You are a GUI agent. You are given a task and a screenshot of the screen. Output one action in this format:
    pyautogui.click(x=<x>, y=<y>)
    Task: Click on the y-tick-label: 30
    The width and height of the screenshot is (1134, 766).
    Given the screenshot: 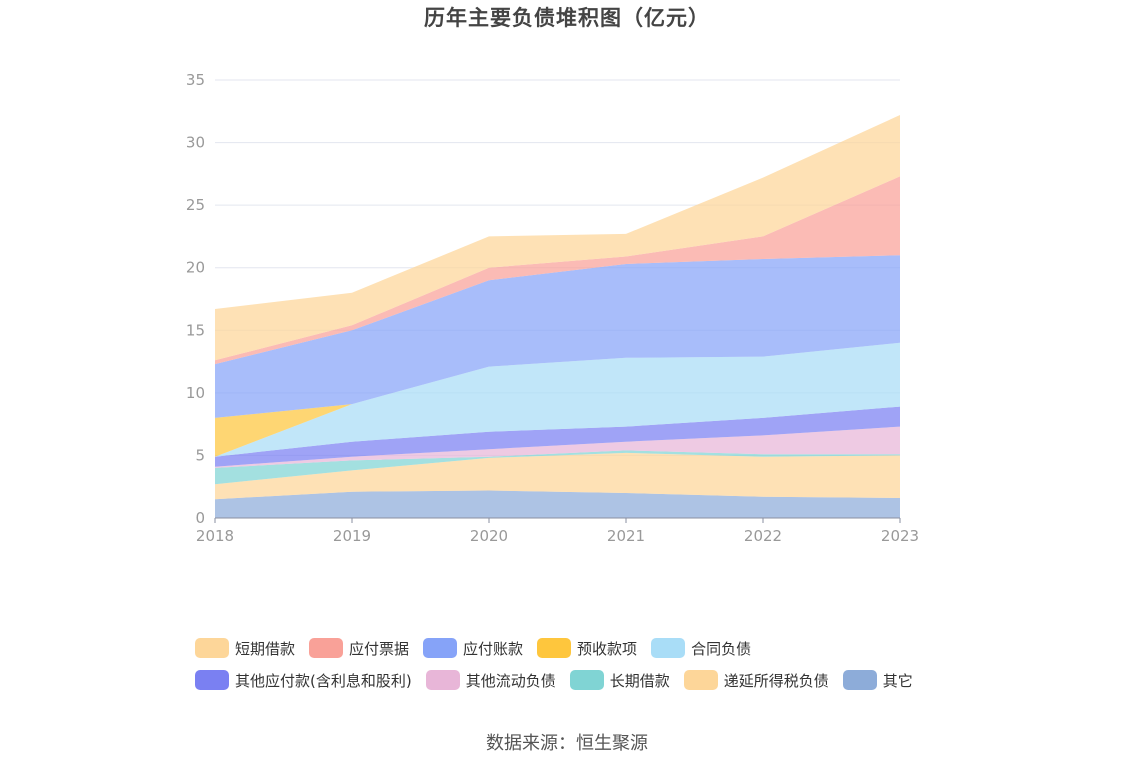 What is the action you would take?
    pyautogui.click(x=195, y=143)
    